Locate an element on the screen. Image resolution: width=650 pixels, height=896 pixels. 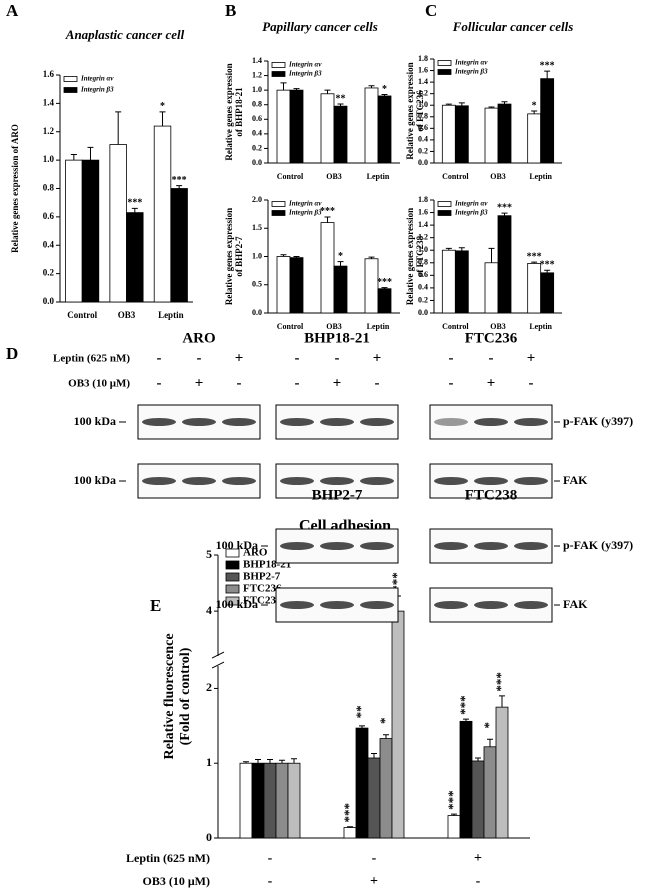
y-axis-label: Relative genes expression is located at coordinates (410, 110).